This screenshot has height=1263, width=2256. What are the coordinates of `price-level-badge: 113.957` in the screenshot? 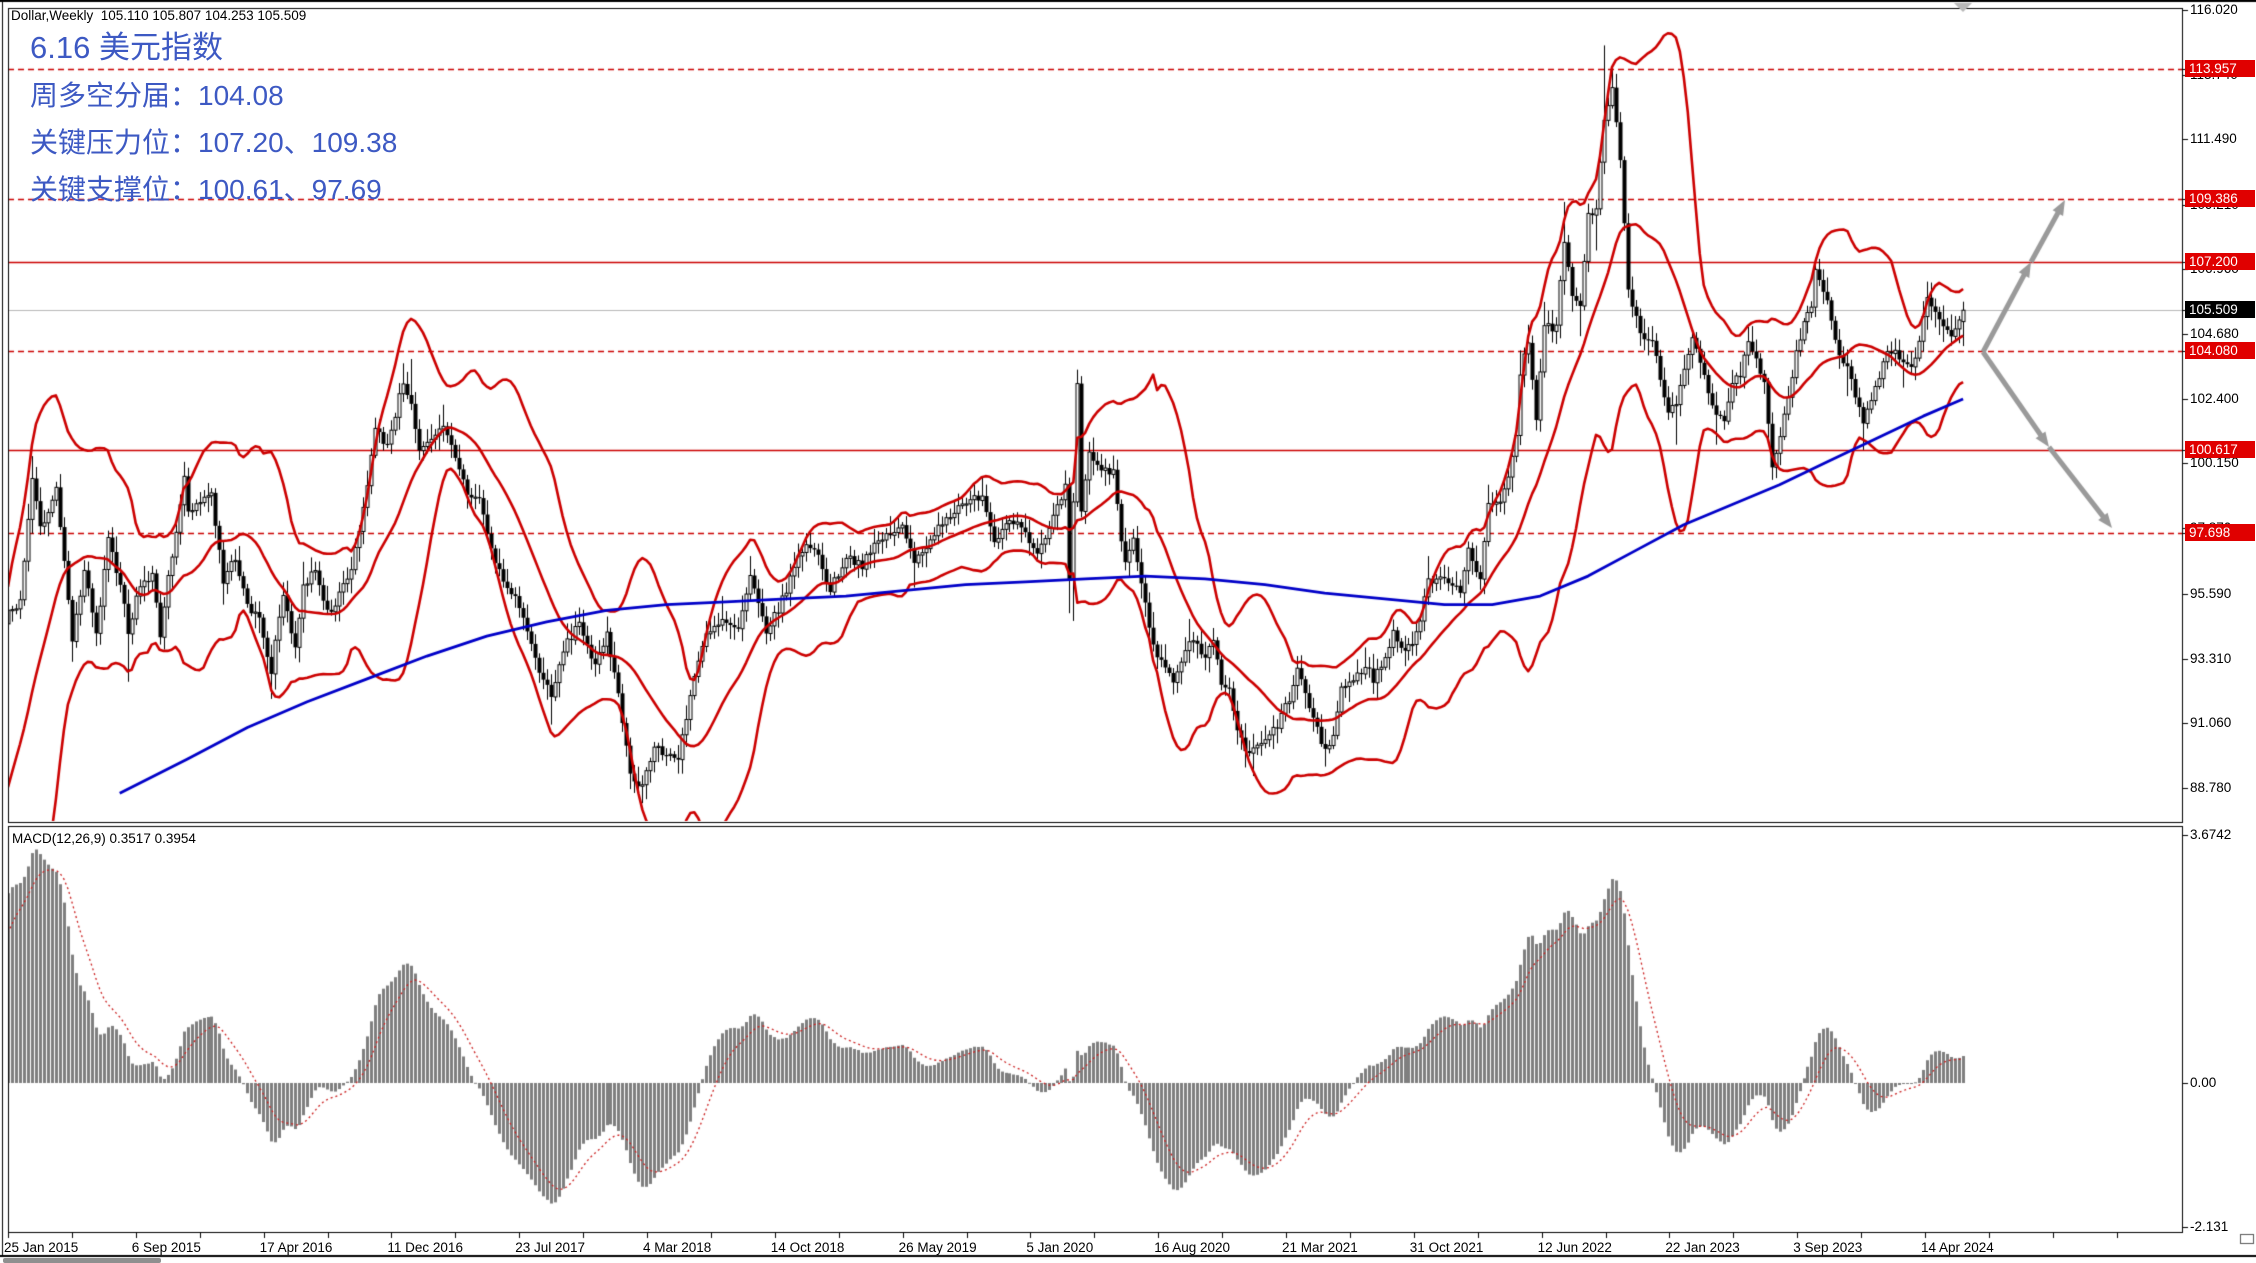 It's located at (2220, 68).